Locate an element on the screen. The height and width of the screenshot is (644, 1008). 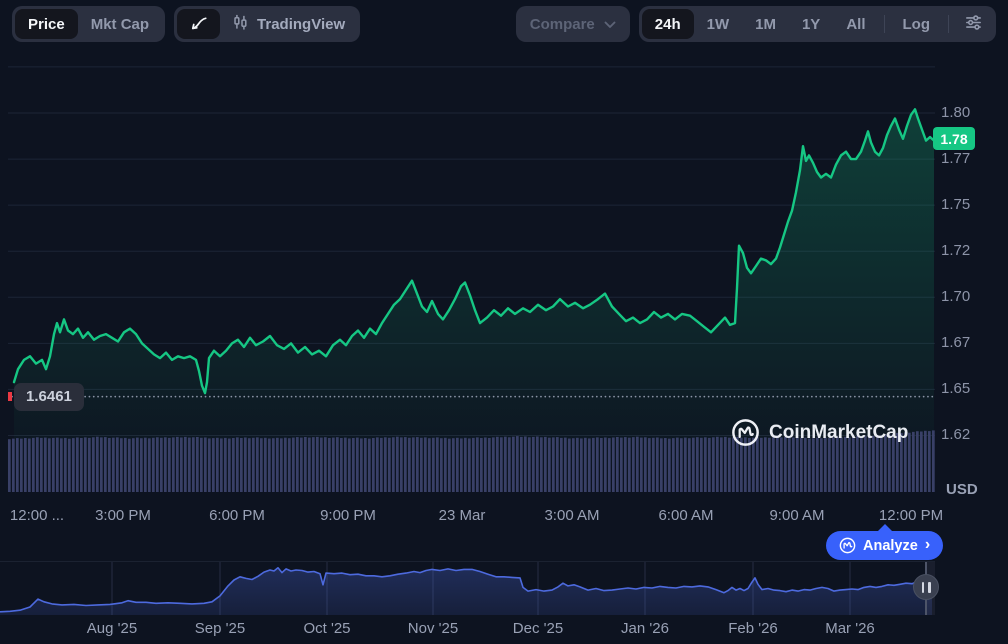
line-chart-icon is located at coordinates (198, 24).